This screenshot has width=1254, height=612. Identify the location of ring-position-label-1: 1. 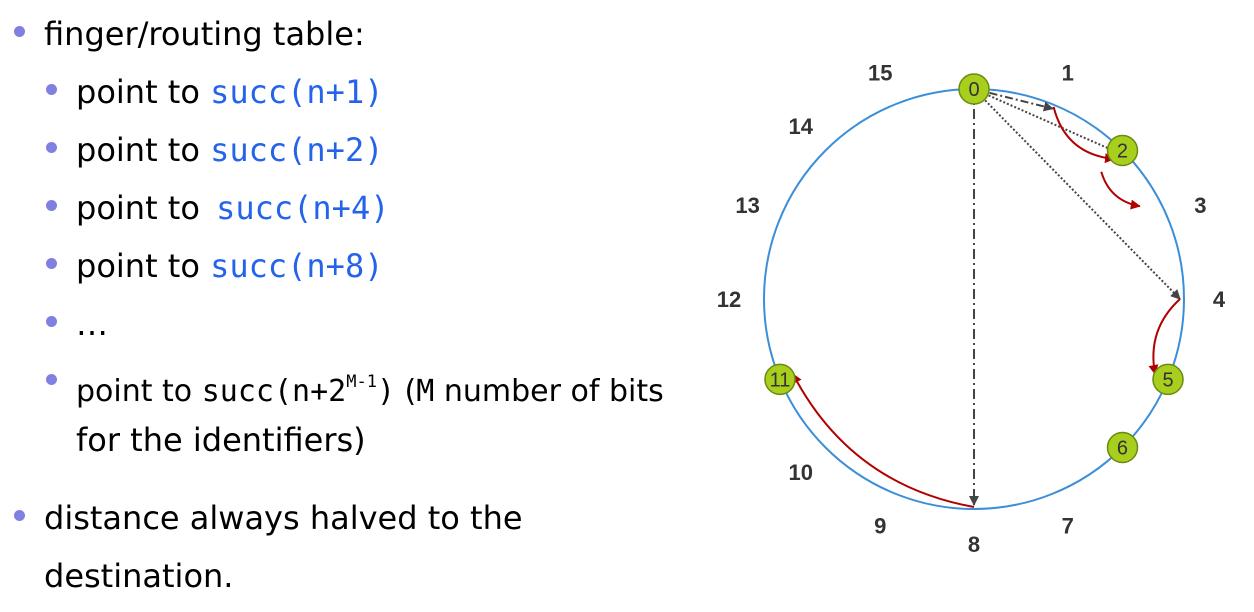
(1068, 73).